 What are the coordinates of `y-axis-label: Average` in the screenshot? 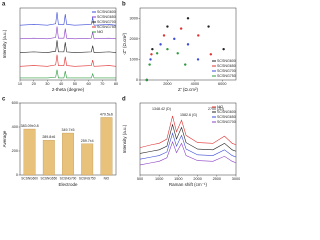 It's located at (4, 138).